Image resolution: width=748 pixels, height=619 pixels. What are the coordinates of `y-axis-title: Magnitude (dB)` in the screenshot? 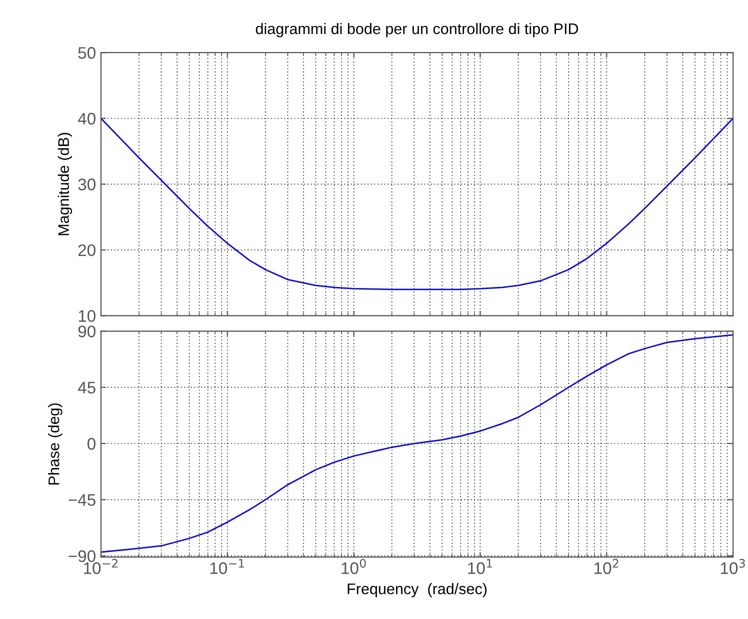 It's located at (65, 184).